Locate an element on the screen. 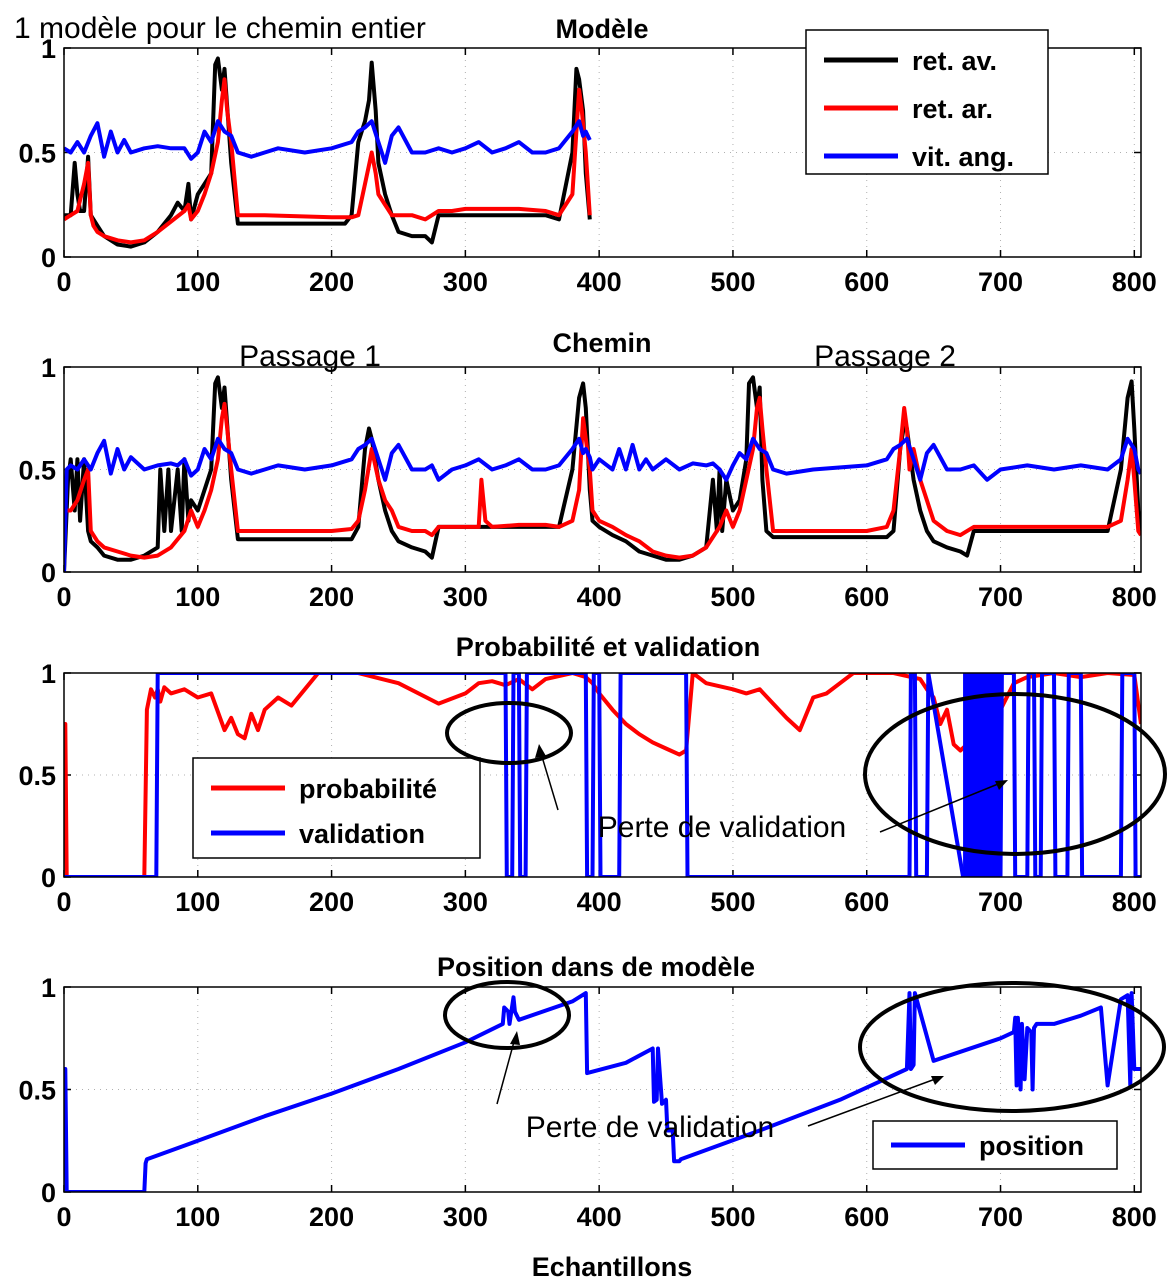  annotation: Passage 1 is located at coordinates (310, 356).